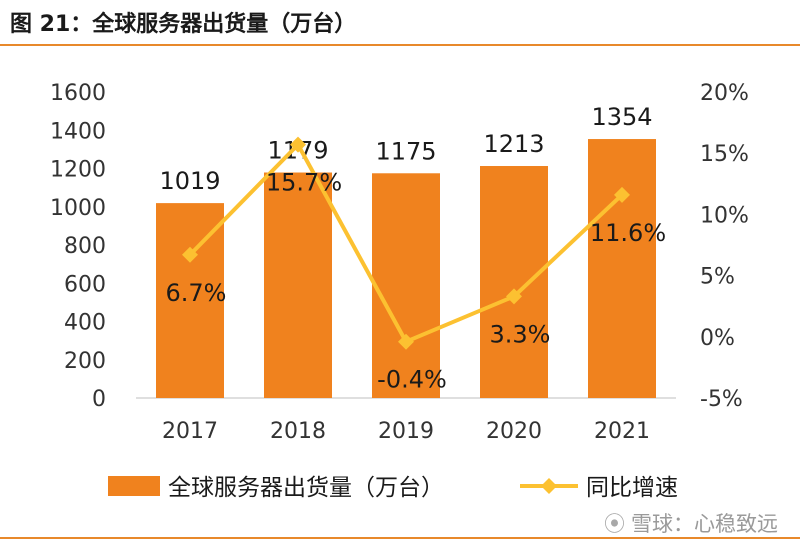 The width and height of the screenshot is (800, 548). What do you see at coordinates (190, 431) in the screenshot?
I see `x-tick-label: 2017` at bounding box center [190, 431].